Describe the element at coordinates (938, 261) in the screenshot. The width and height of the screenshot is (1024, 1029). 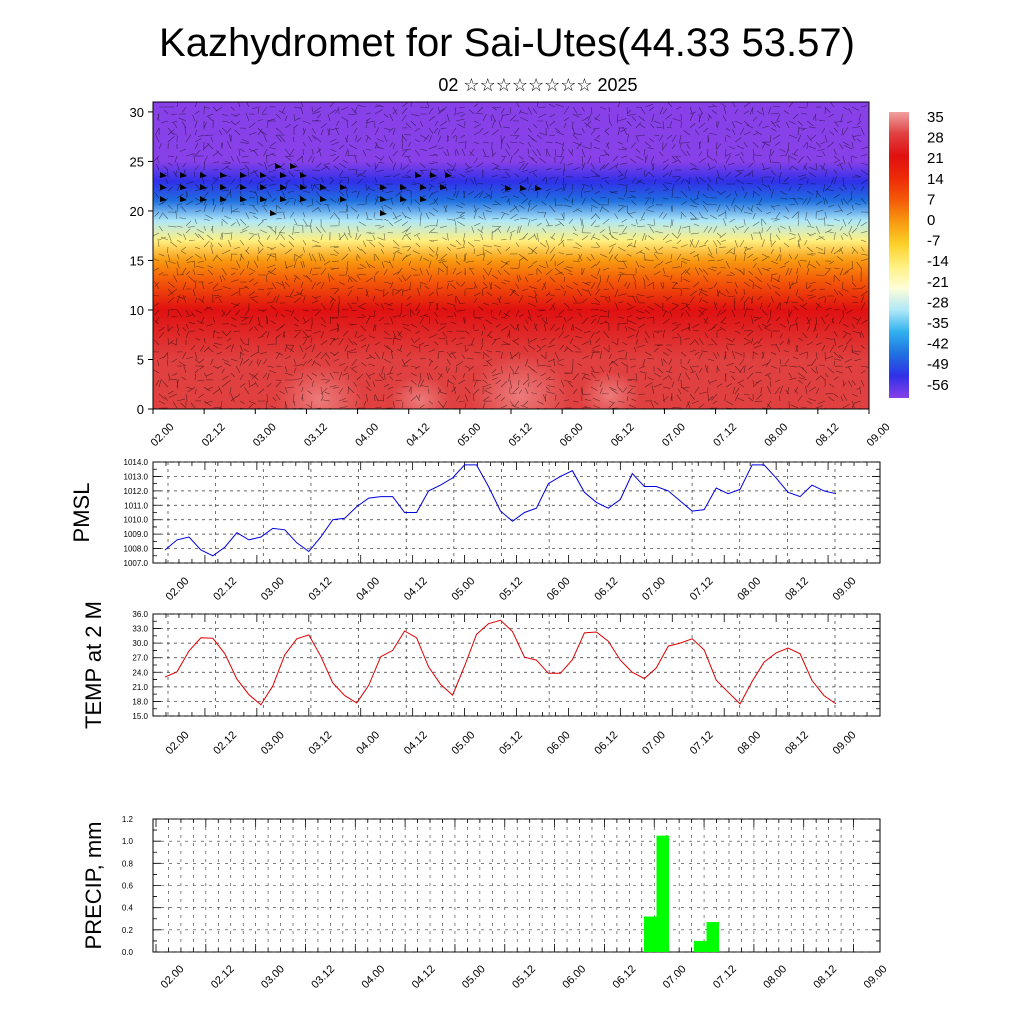
I see `colorbar-label: -14` at that location.